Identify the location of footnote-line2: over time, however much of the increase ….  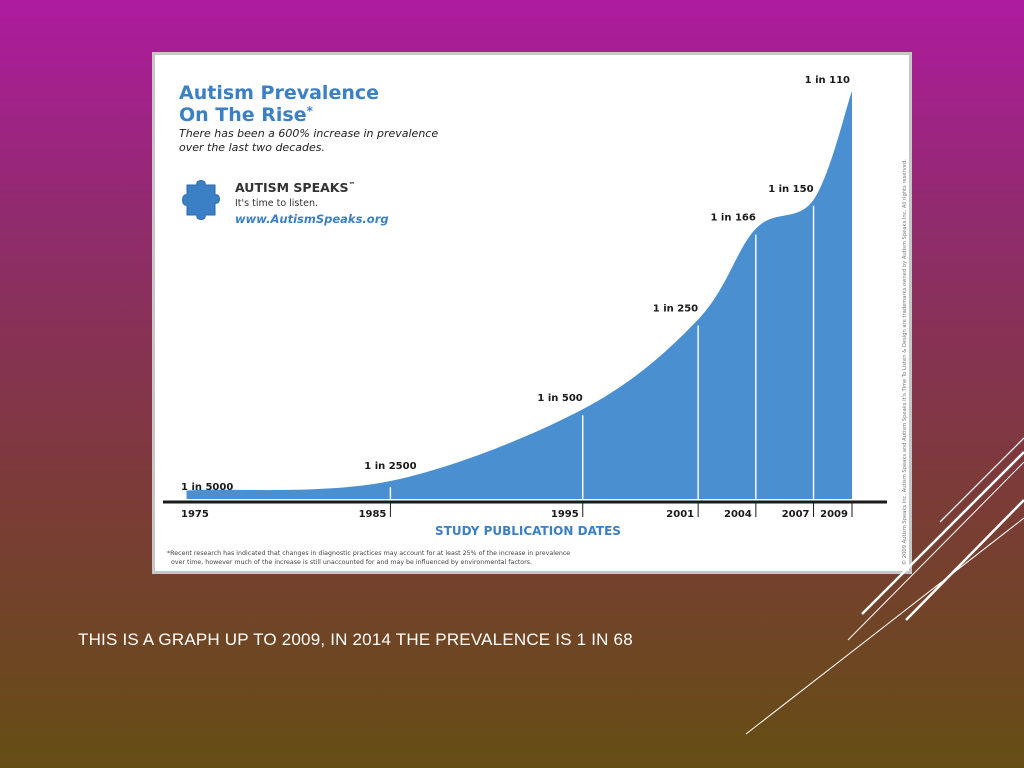
(351, 562).